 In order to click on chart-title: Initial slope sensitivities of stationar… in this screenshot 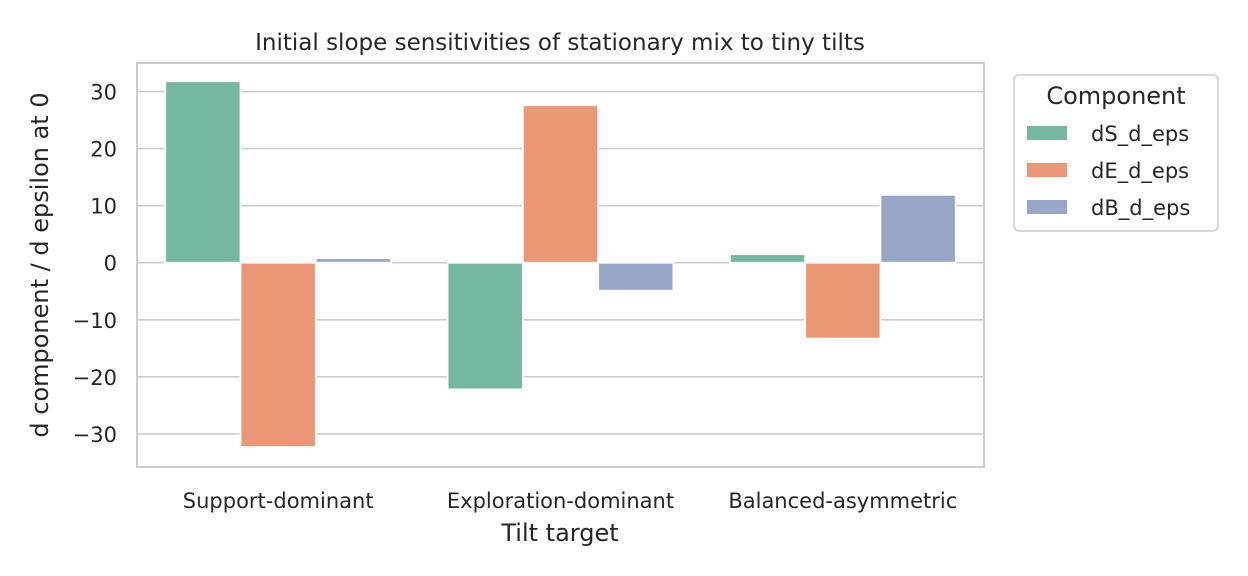, I will do `click(560, 43)`.